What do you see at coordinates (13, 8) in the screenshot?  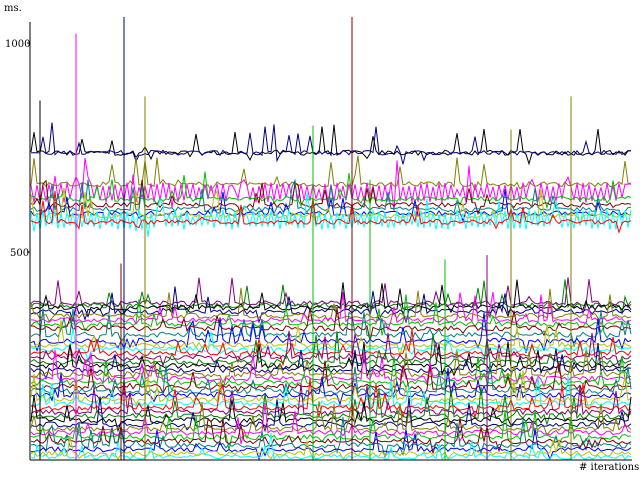 I see `y-axis-label: ms.` at bounding box center [13, 8].